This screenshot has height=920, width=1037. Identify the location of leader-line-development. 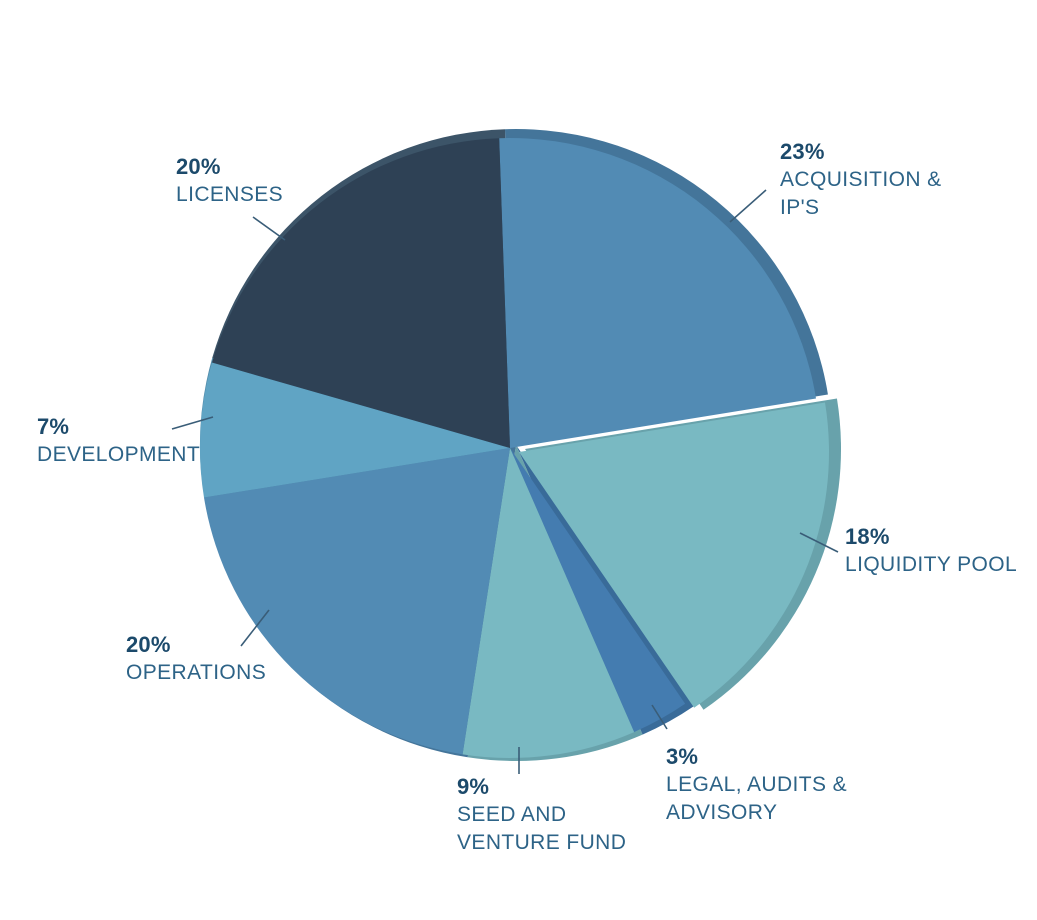
(192, 423).